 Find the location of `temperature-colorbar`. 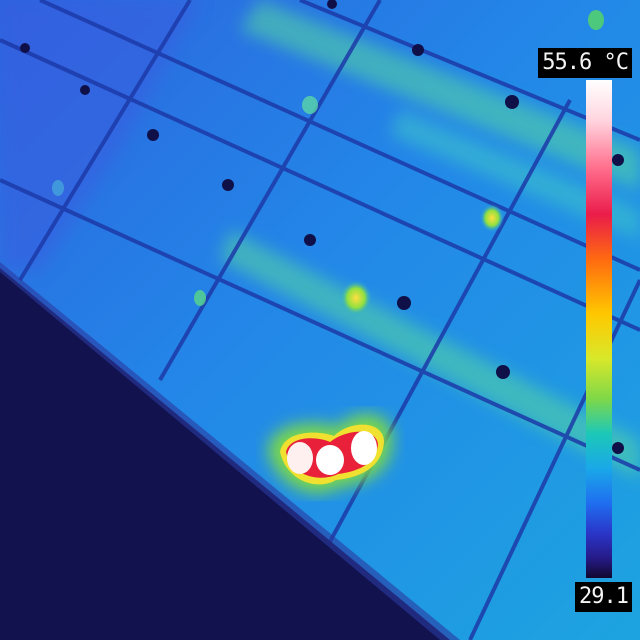

temperature-colorbar is located at coordinates (599, 329).